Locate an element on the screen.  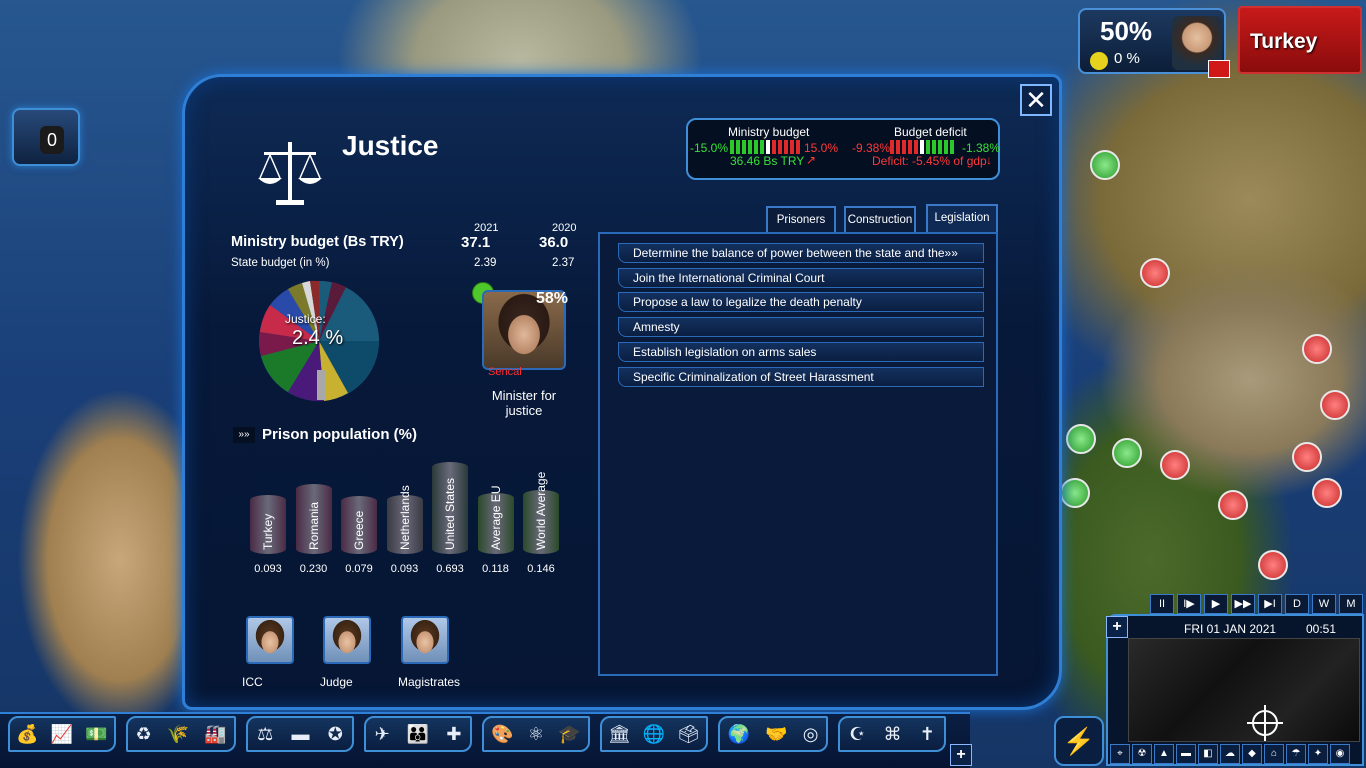
legislation-item: Join the International Criminal Court is located at coordinates (801, 278).